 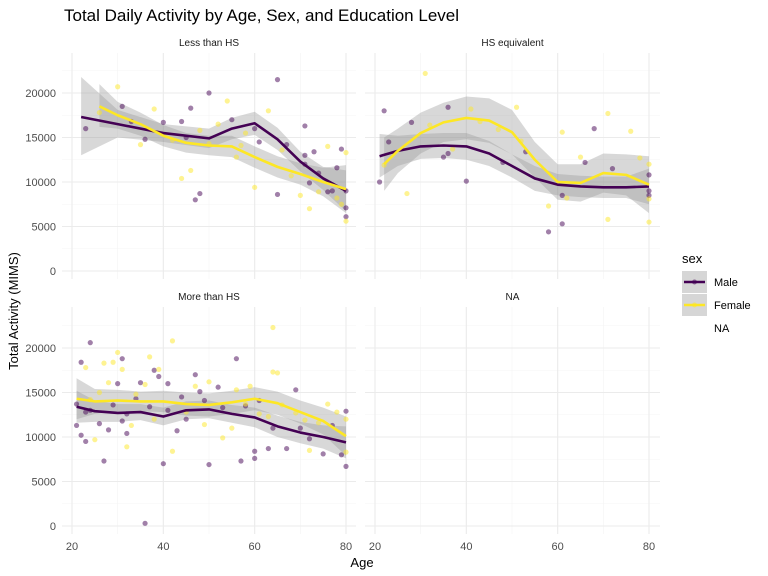 What do you see at coordinates (223, 149) in the screenshot?
I see `confidence-band-female` at bounding box center [223, 149].